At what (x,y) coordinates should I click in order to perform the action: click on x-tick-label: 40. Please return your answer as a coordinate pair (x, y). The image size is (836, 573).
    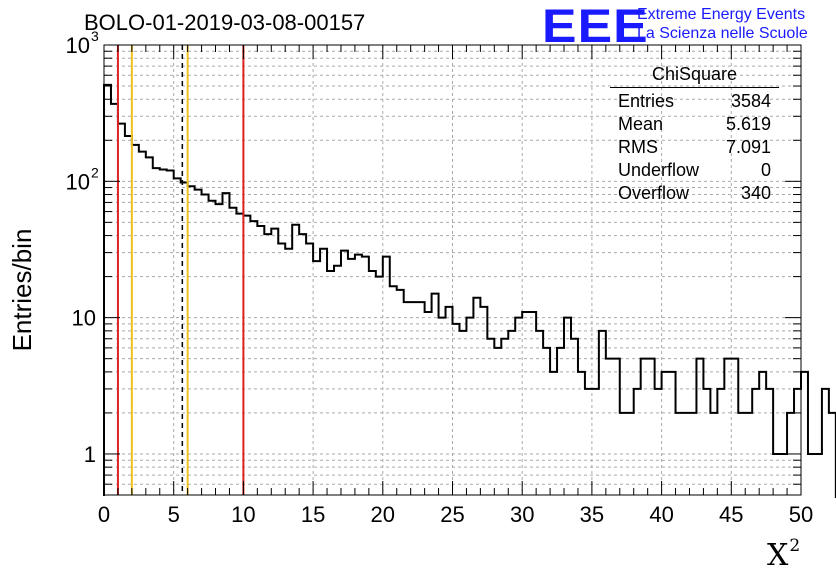
    Looking at the image, I should click on (661, 514).